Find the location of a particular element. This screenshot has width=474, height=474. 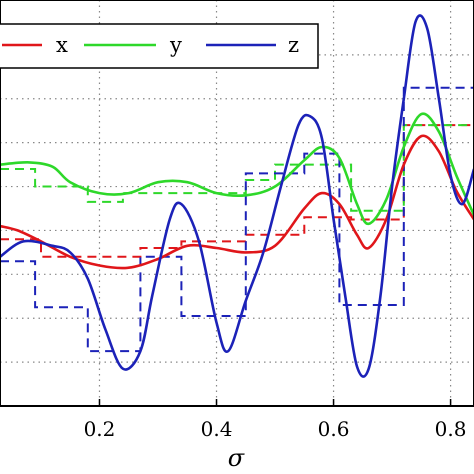

x-tick-label-3: 0.8 is located at coordinates (451, 429).